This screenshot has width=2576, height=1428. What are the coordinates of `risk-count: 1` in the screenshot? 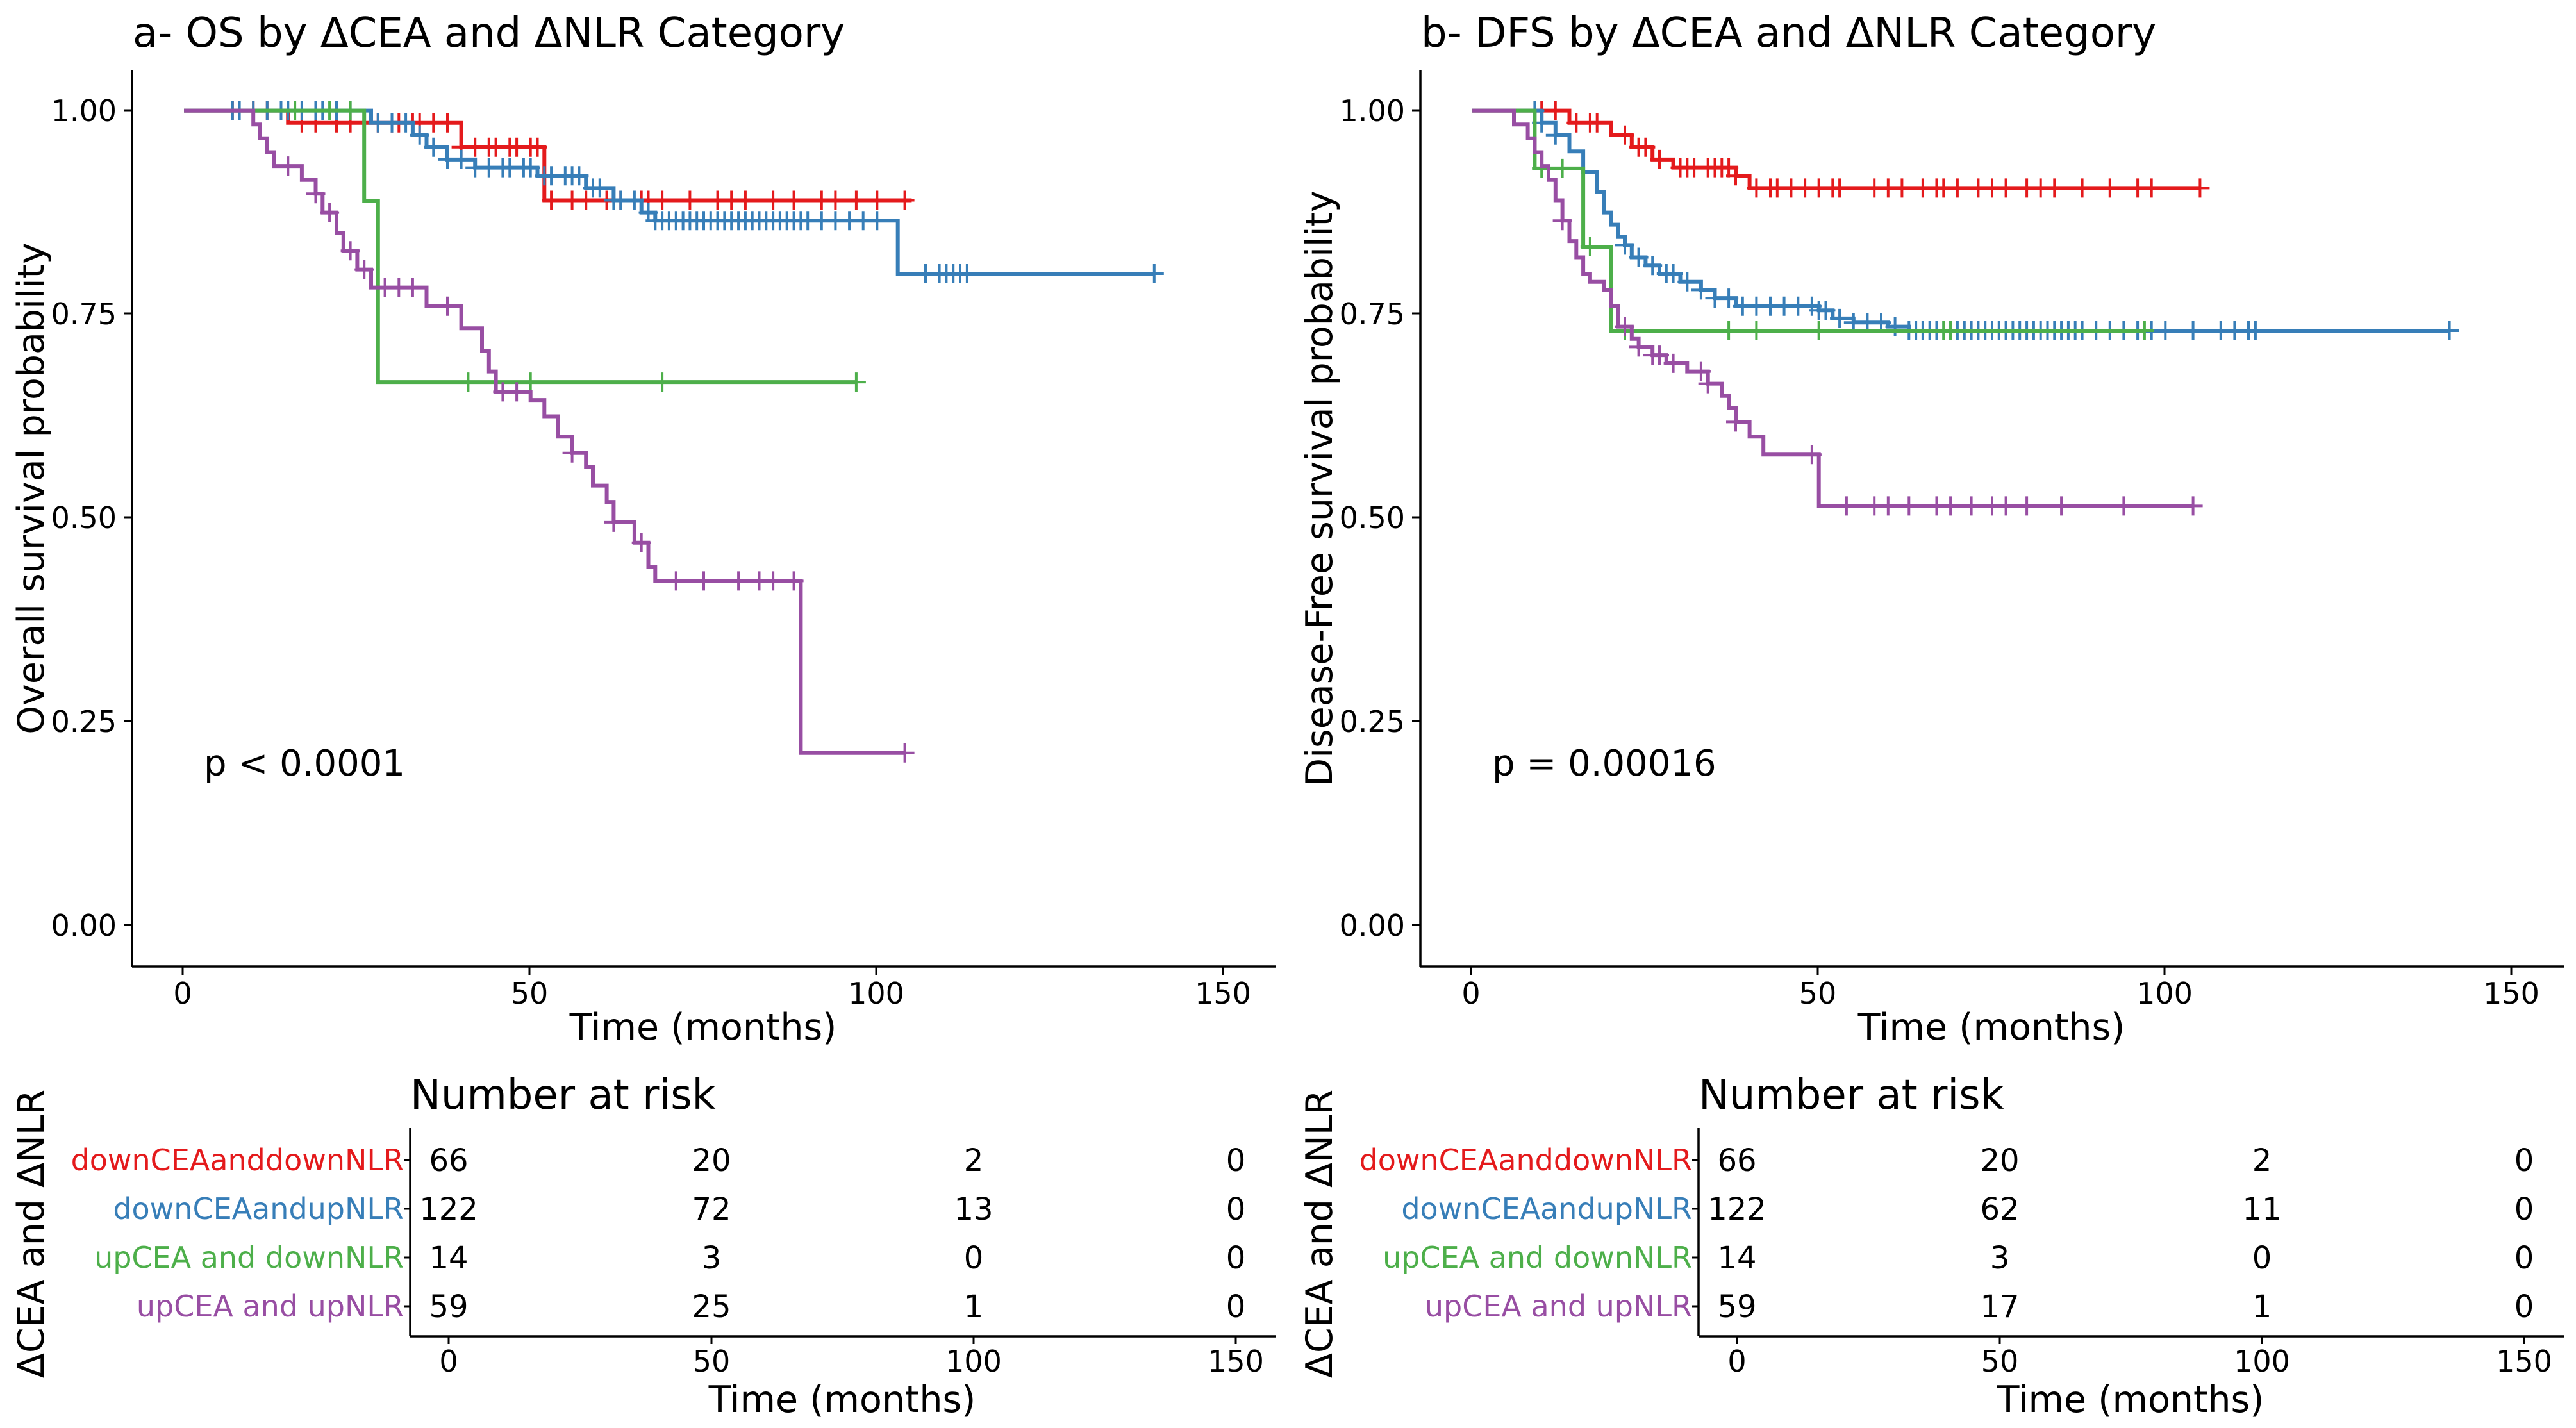 It's located at (974, 1307).